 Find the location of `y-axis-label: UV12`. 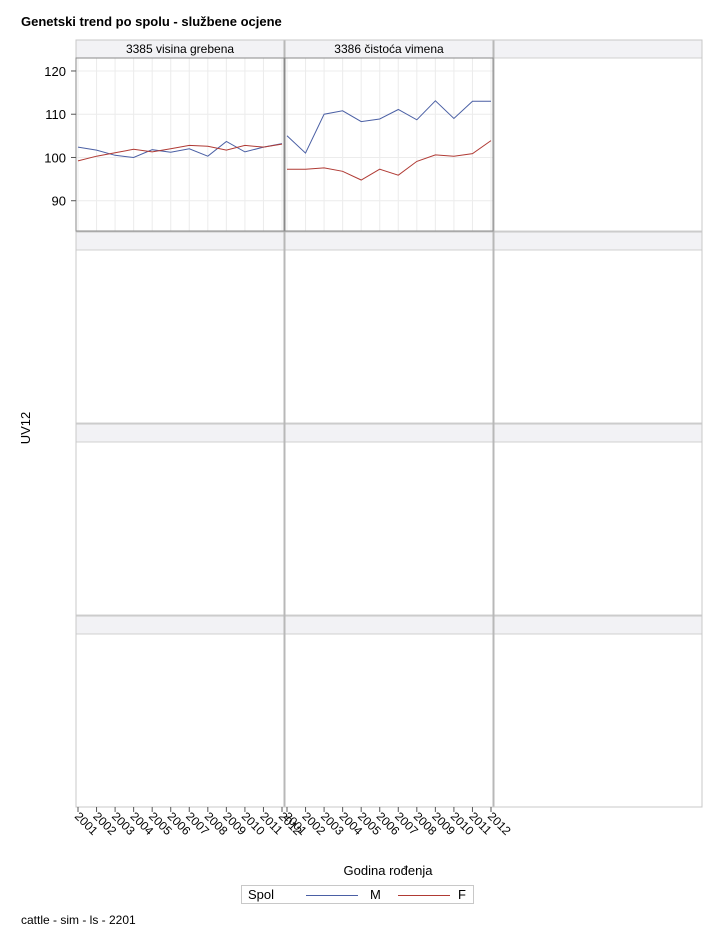

y-axis-label: UV12 is located at coordinates (25, 428).